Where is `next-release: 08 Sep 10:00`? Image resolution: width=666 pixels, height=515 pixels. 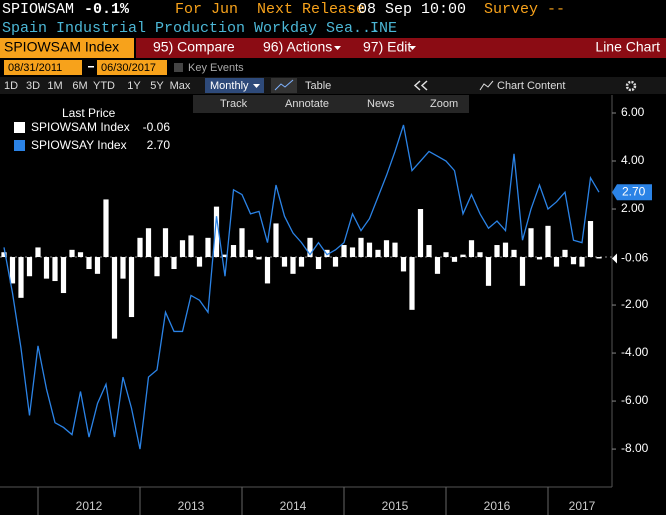 next-release: 08 Sep 10:00 is located at coordinates (412, 9).